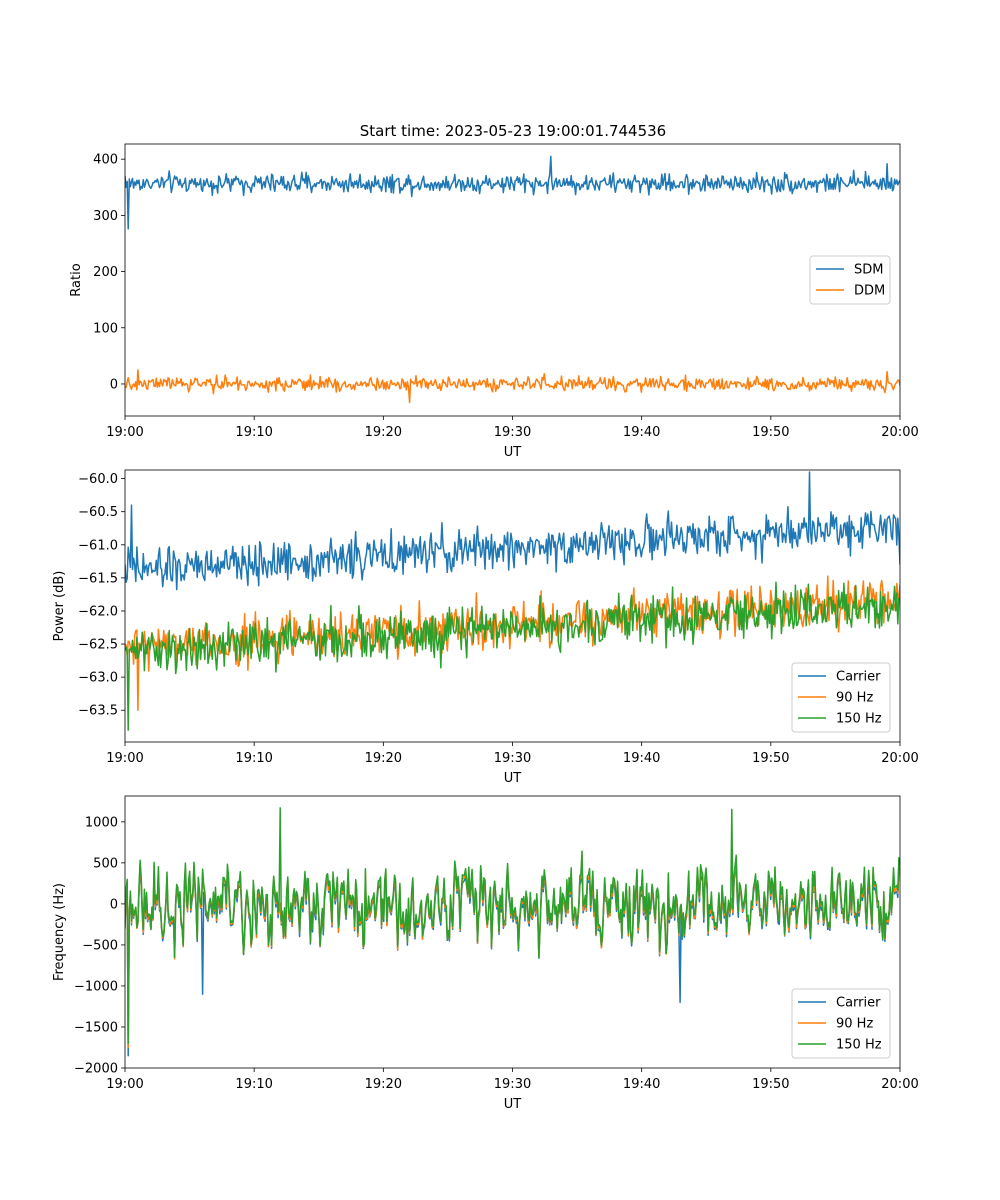 The image size is (1000, 1200). What do you see at coordinates (96, 1069) in the screenshot?
I see `y-tick-label: −2000` at bounding box center [96, 1069].